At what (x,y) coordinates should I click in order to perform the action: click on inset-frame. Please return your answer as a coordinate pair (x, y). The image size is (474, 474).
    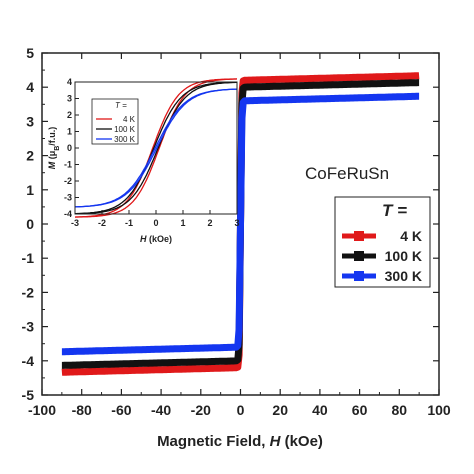
    Looking at the image, I should click on (156, 148).